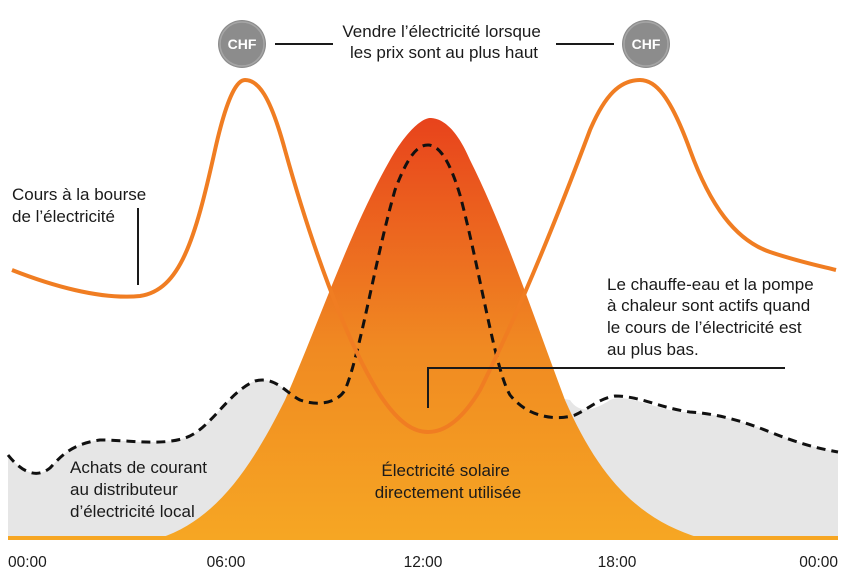 The height and width of the screenshot is (587, 846). Describe the element at coordinates (704, 327) in the screenshot. I see `low-price-line-3: le cours de l’électricité est` at that location.